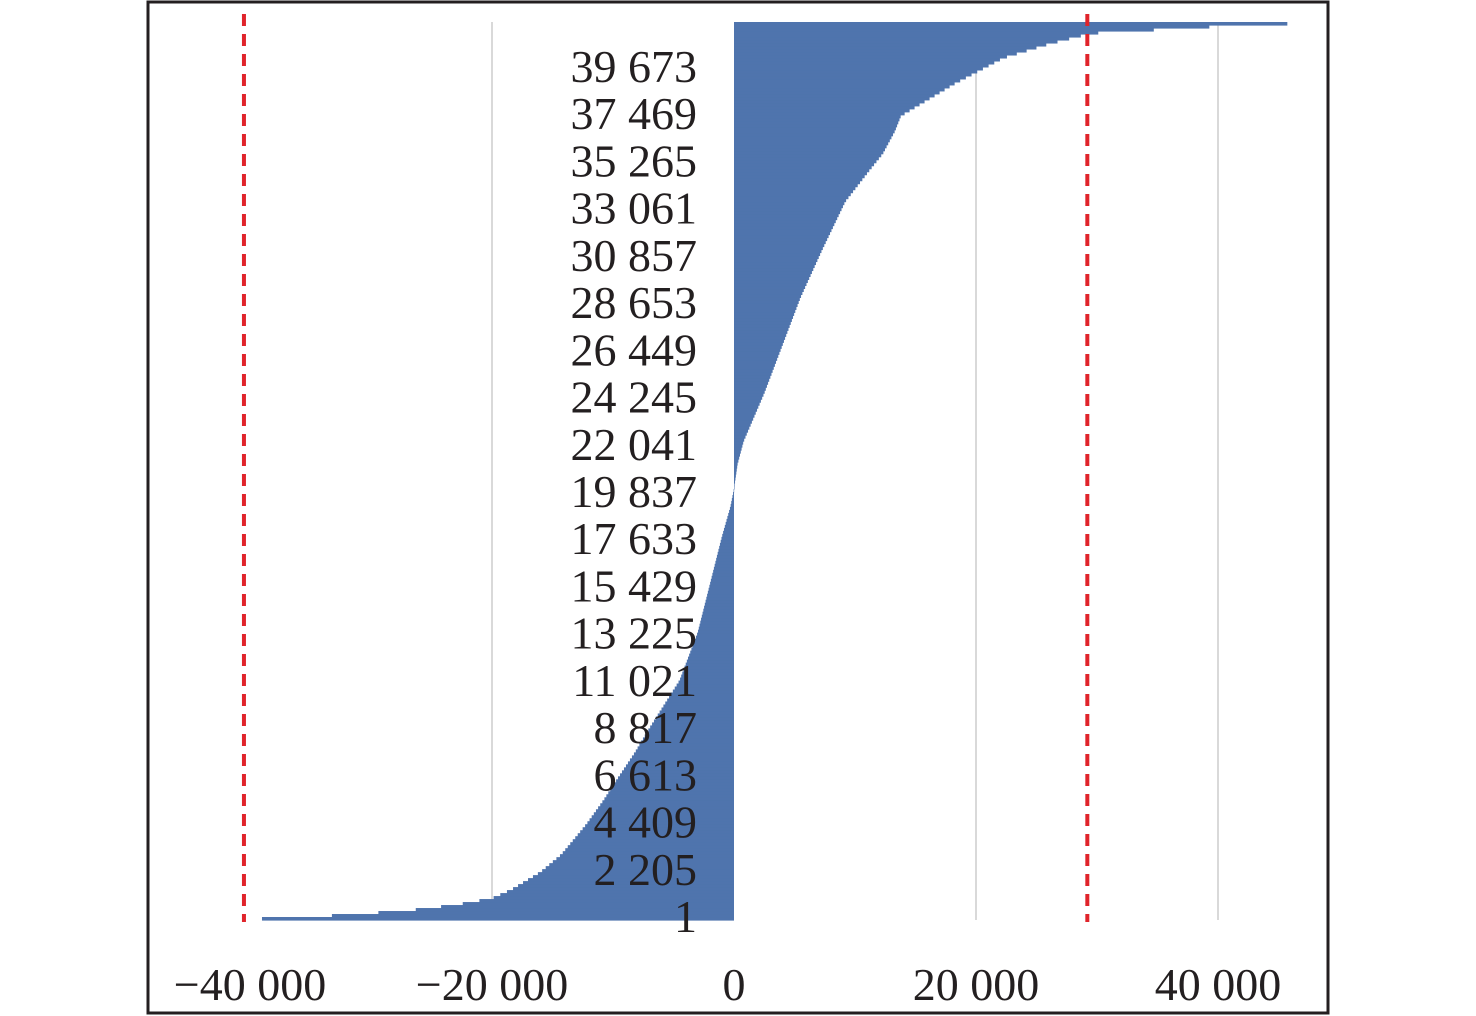  Describe the element at coordinates (634, 302) in the screenshot. I see `y-tick-label: 28 653` at that location.